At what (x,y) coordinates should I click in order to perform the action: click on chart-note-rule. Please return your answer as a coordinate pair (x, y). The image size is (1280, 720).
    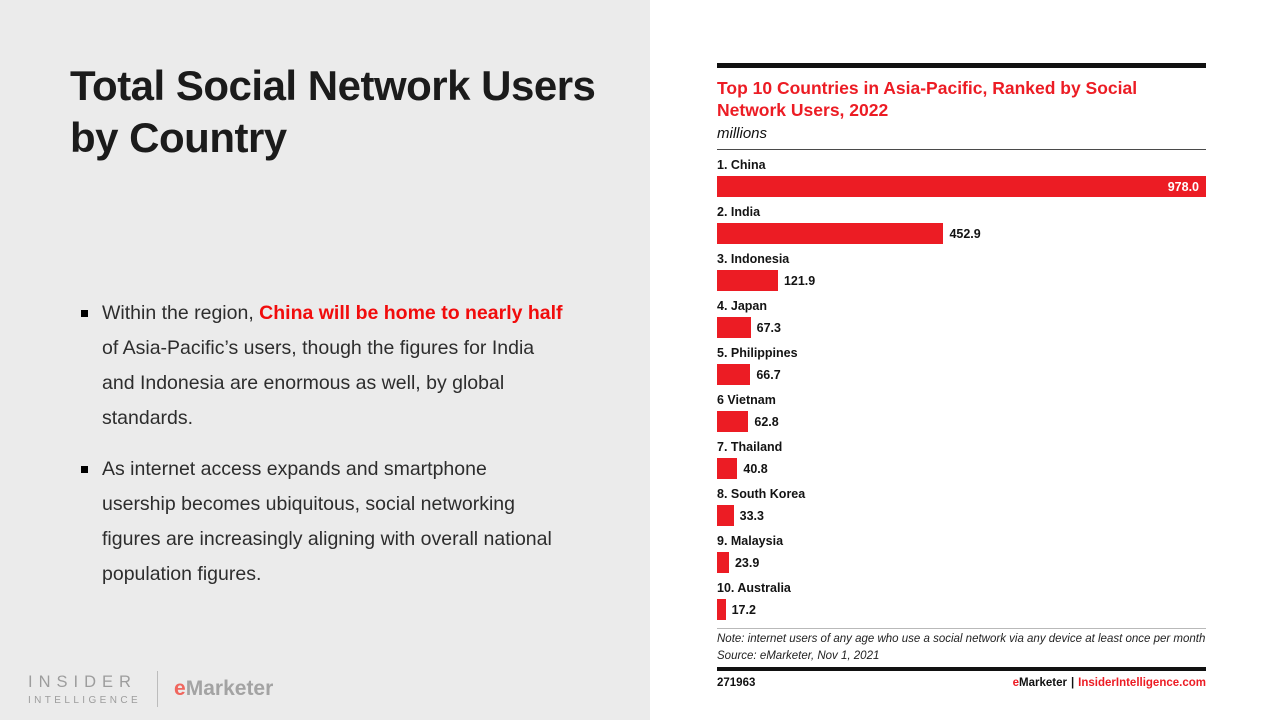
    Looking at the image, I should click on (961, 628).